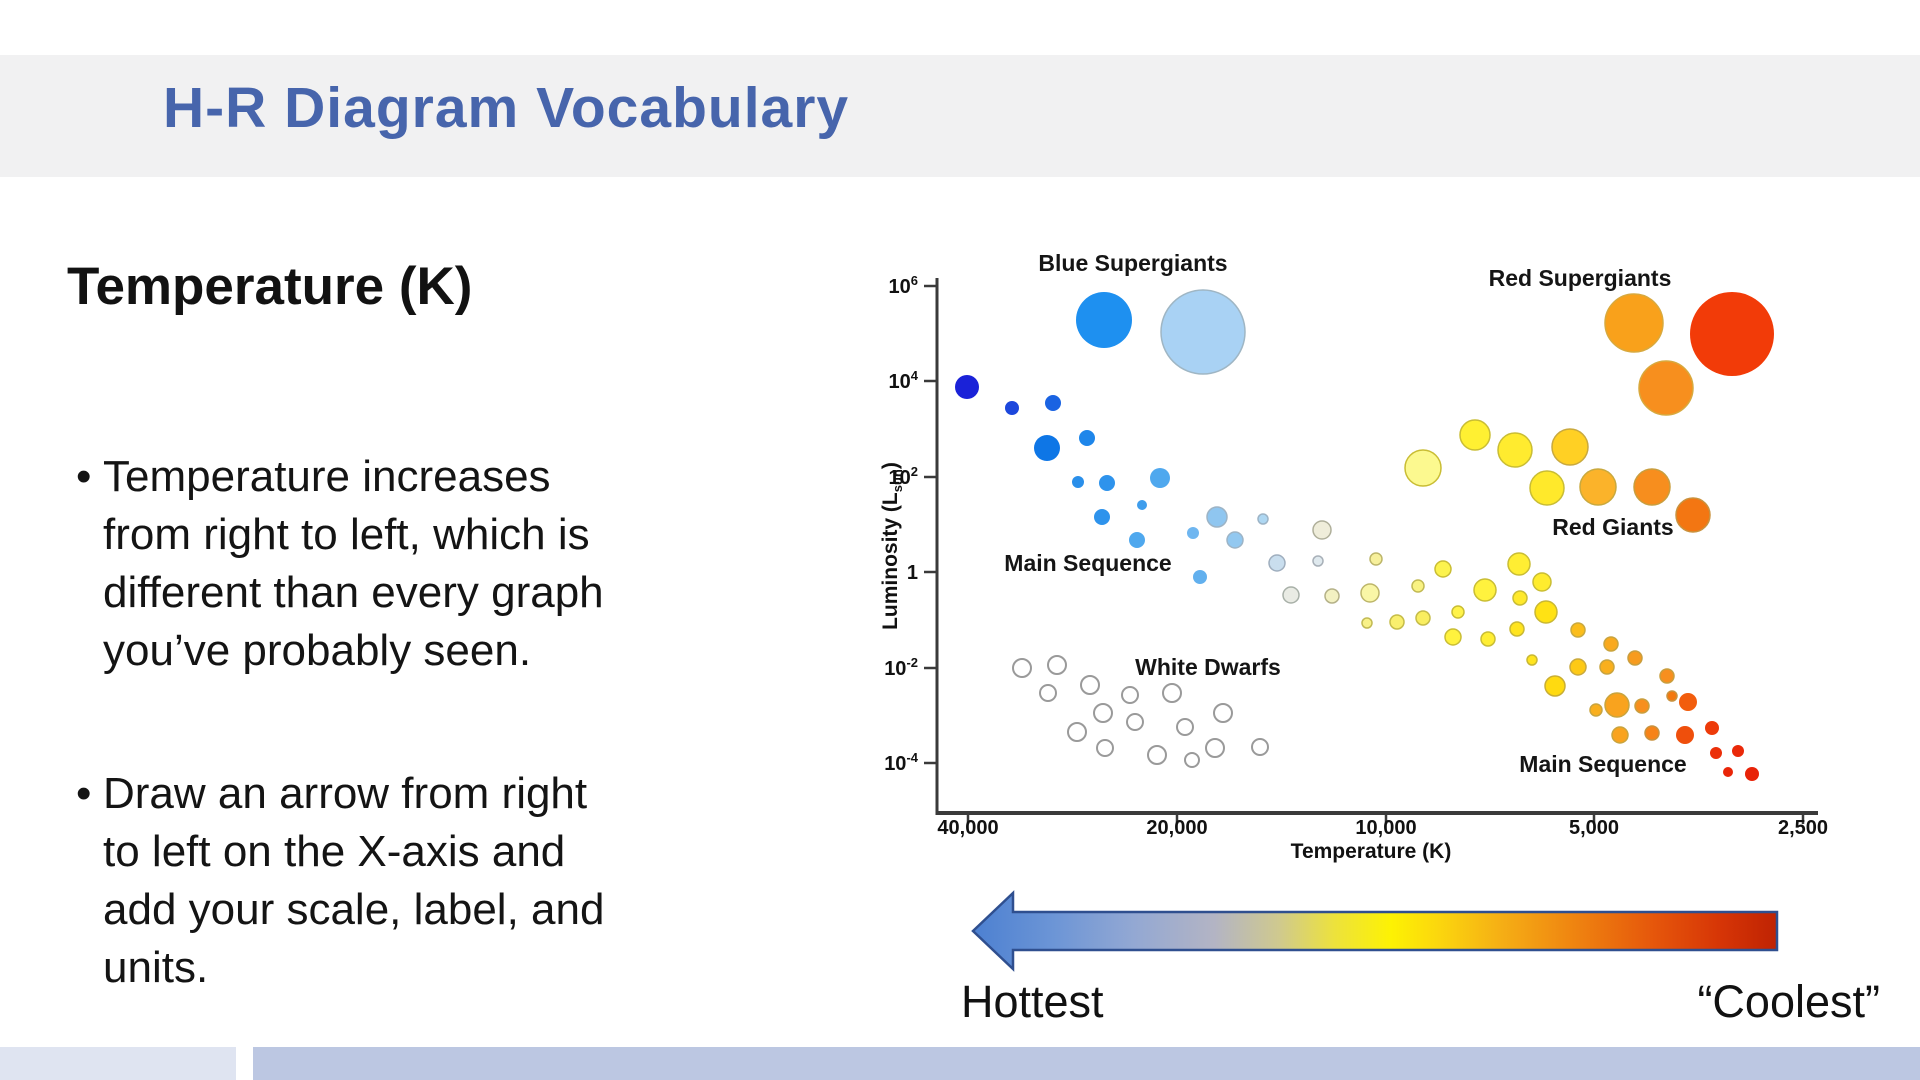 This screenshot has height=1080, width=1920. I want to click on x-tick-label: 5,000, so click(1594, 828).